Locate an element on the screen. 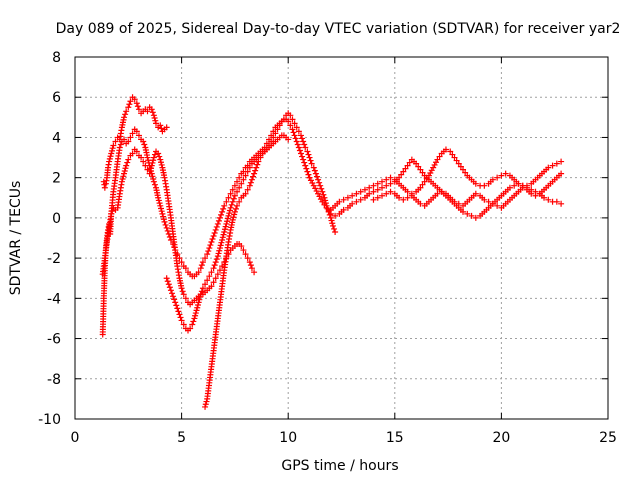 The height and width of the screenshot is (480, 640). series-track-d is located at coordinates (227, 233).